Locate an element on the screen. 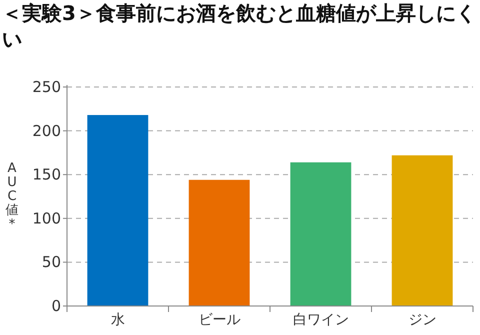  x-tick-label: 白ワイン is located at coordinates (320, 320).